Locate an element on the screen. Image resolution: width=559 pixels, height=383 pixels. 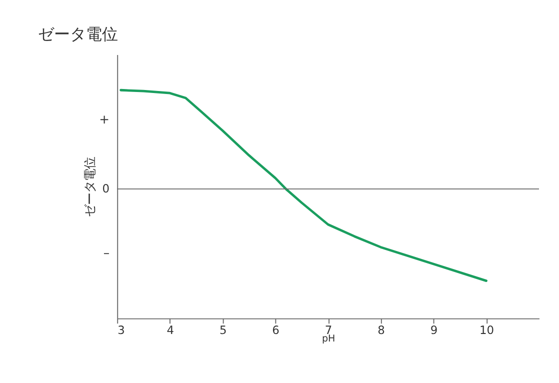
x-tick-label: 9 is located at coordinates (434, 330).